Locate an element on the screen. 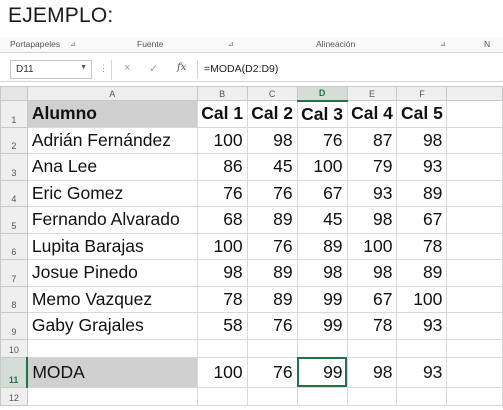 This screenshot has height=410, width=503. student-name-cell: Josue Pinedo is located at coordinates (112, 273).